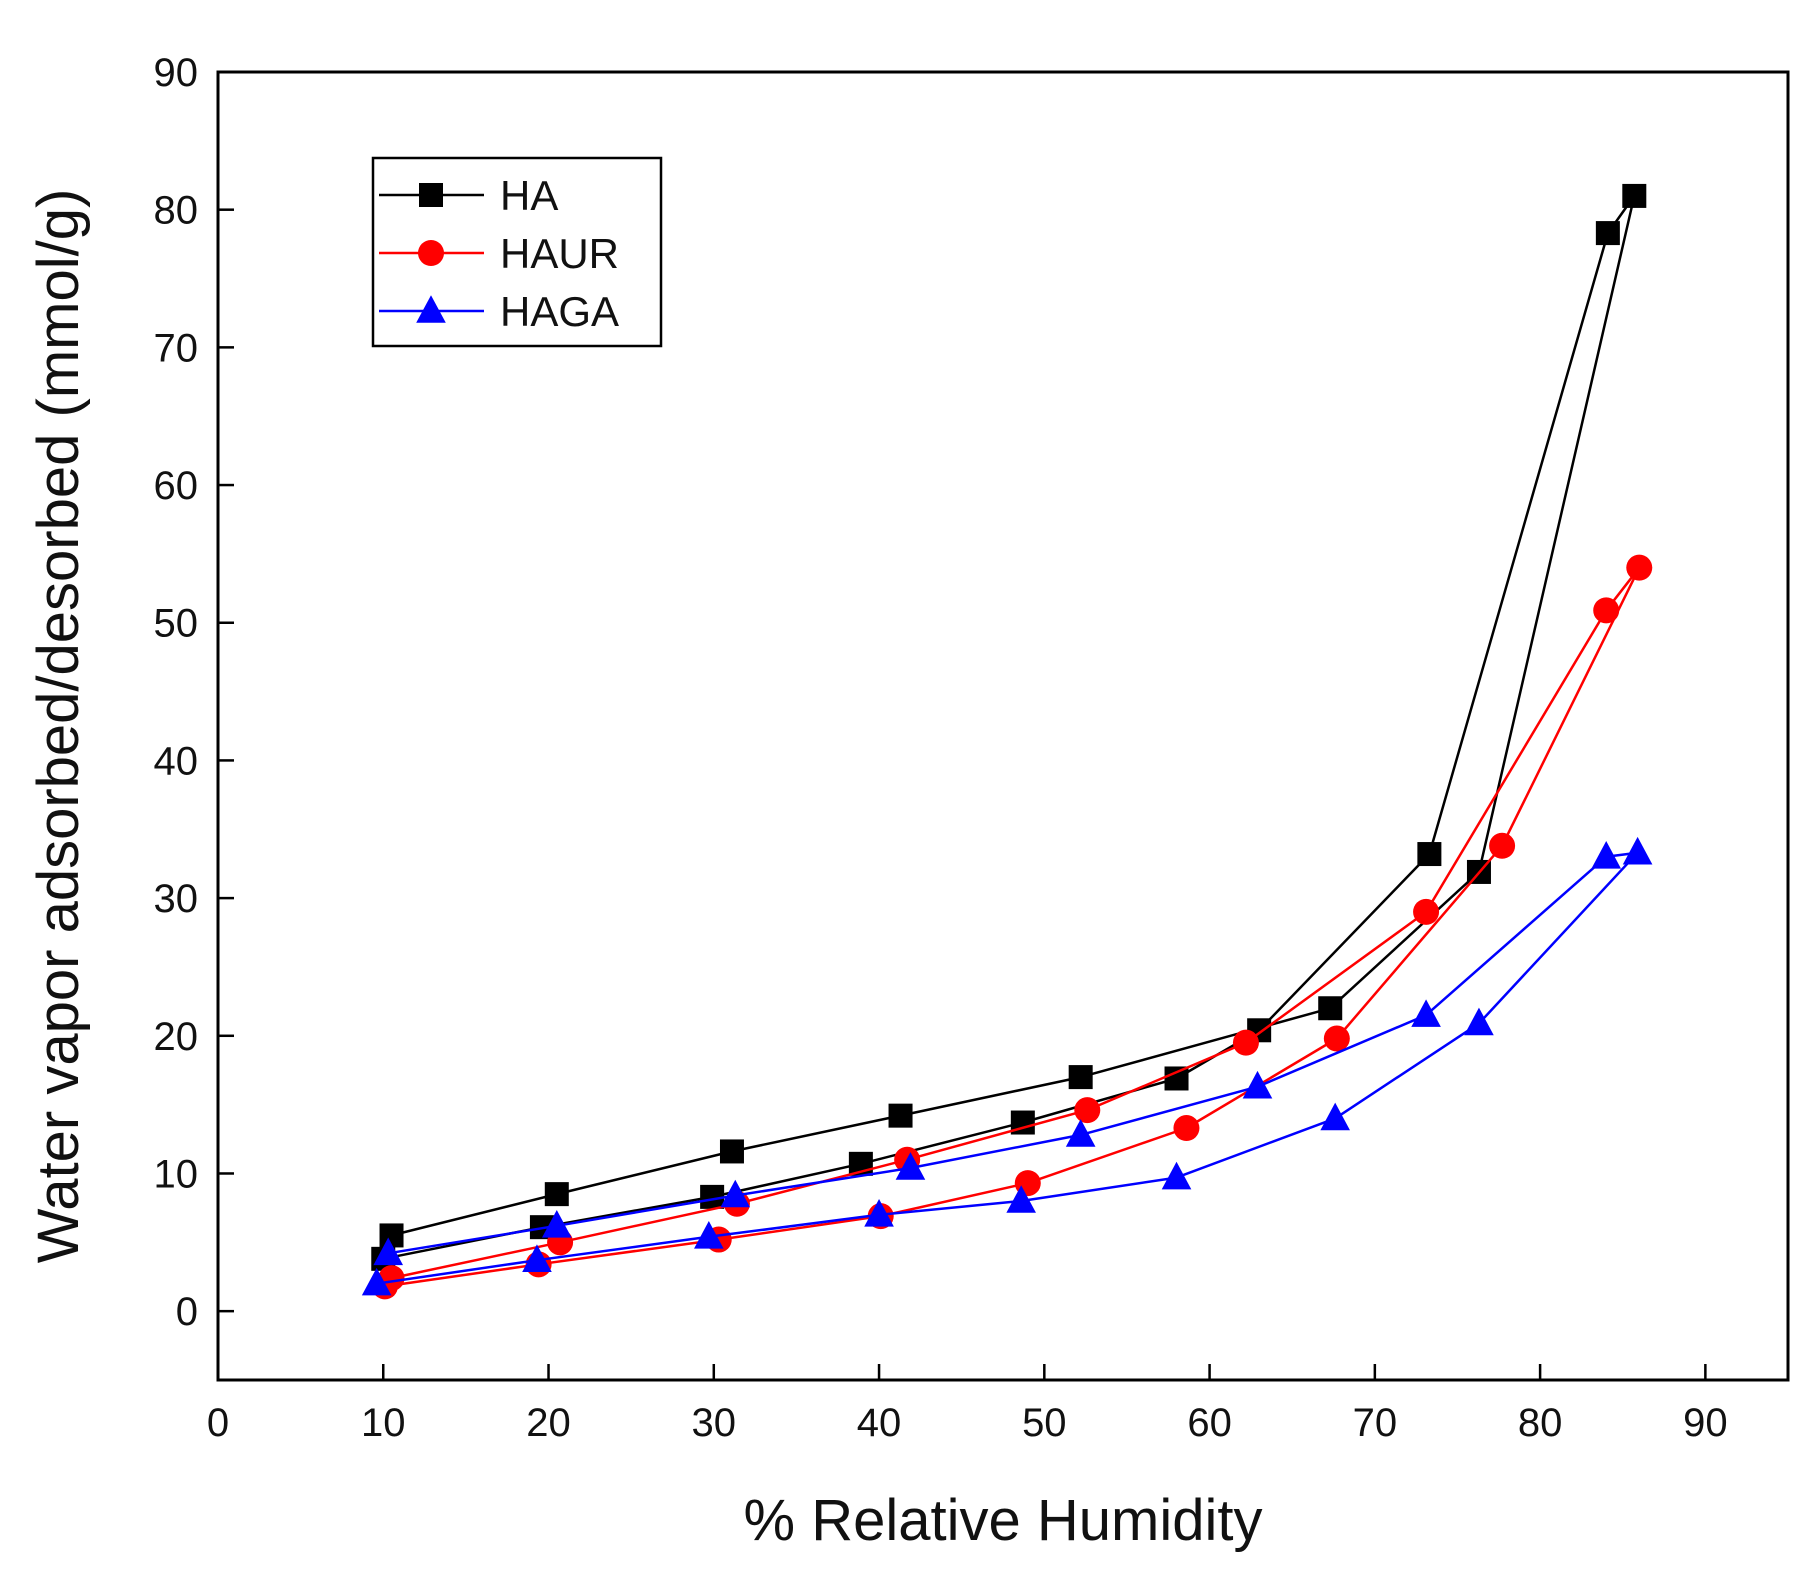  Describe the element at coordinates (548, 1423) in the screenshot. I see `x-tick-label: 20` at that location.